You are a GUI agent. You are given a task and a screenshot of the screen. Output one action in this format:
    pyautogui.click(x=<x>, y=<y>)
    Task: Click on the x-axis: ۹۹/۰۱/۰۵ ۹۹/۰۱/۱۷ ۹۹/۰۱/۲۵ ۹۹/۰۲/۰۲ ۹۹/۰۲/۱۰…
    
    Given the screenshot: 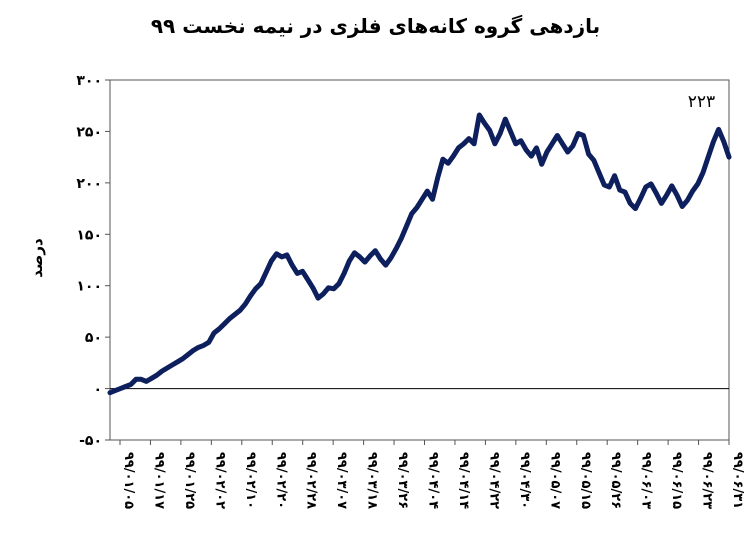 What is the action you would take?
    pyautogui.click(x=432, y=474)
    